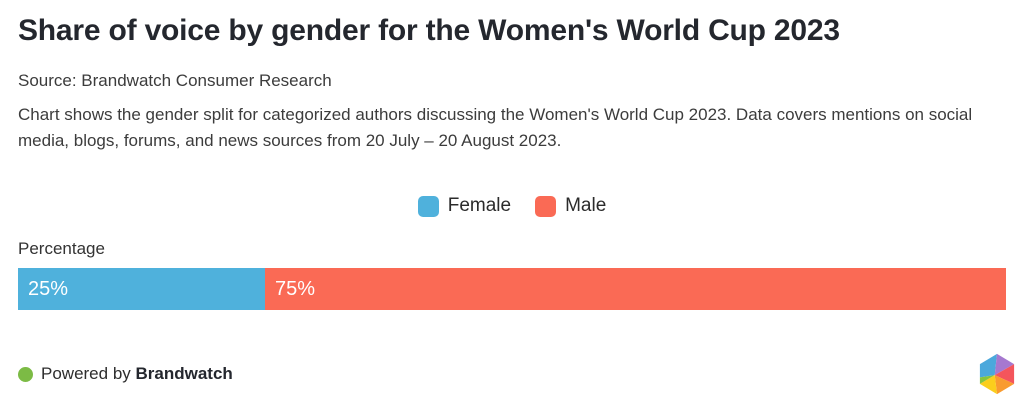 This screenshot has height=405, width=1024. What do you see at coordinates (295, 288) in the screenshot?
I see `bar-value-label: 75%` at bounding box center [295, 288].